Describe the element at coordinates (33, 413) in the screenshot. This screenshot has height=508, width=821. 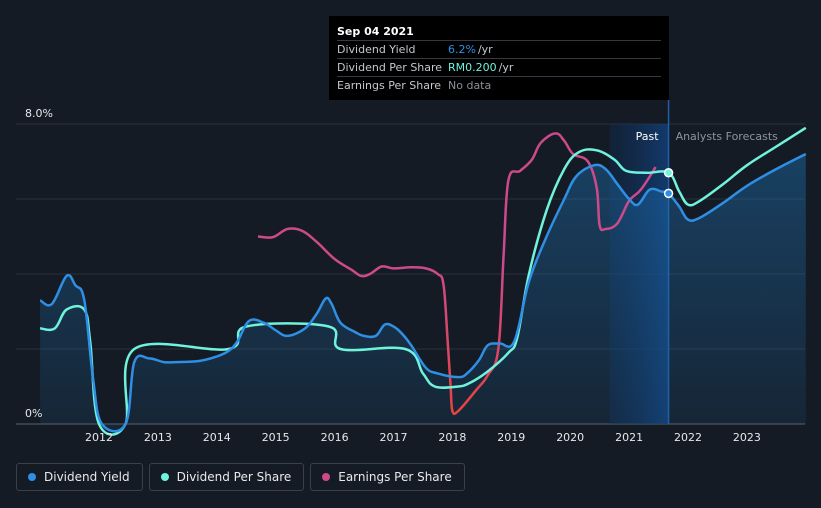
I see `y-tick-label: 0%` at that location.